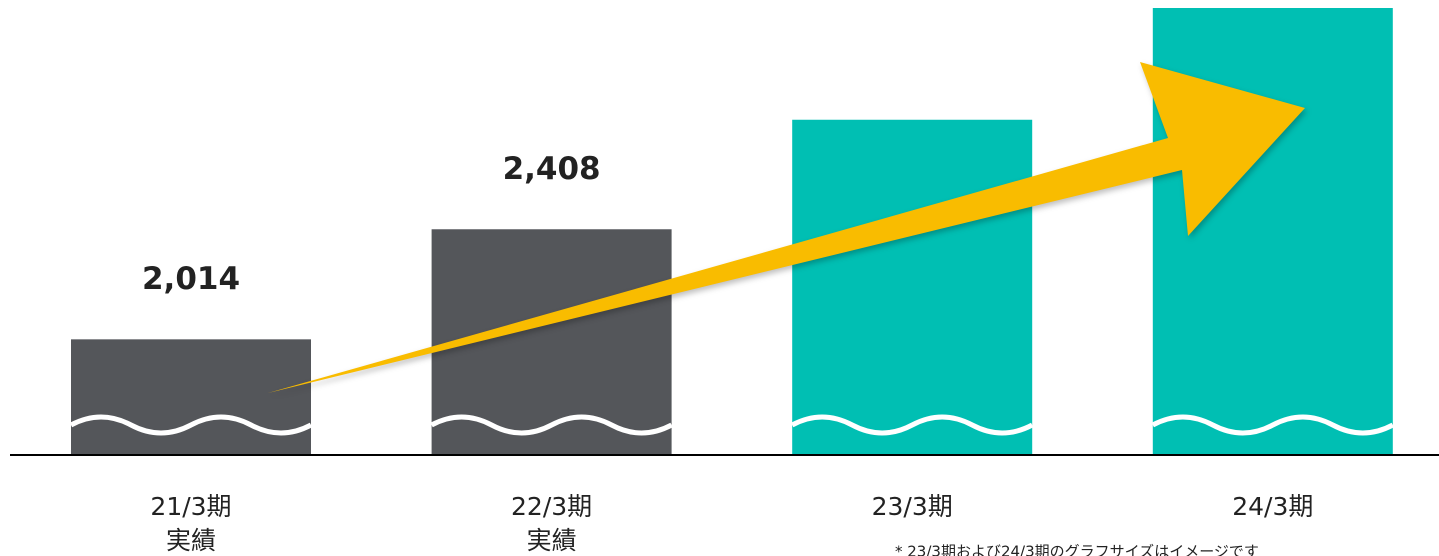 The width and height of the screenshot is (1439, 556). I want to click on note: * 23/3期および24/3期のグラフサイズはイメージです, so click(1077, 549).